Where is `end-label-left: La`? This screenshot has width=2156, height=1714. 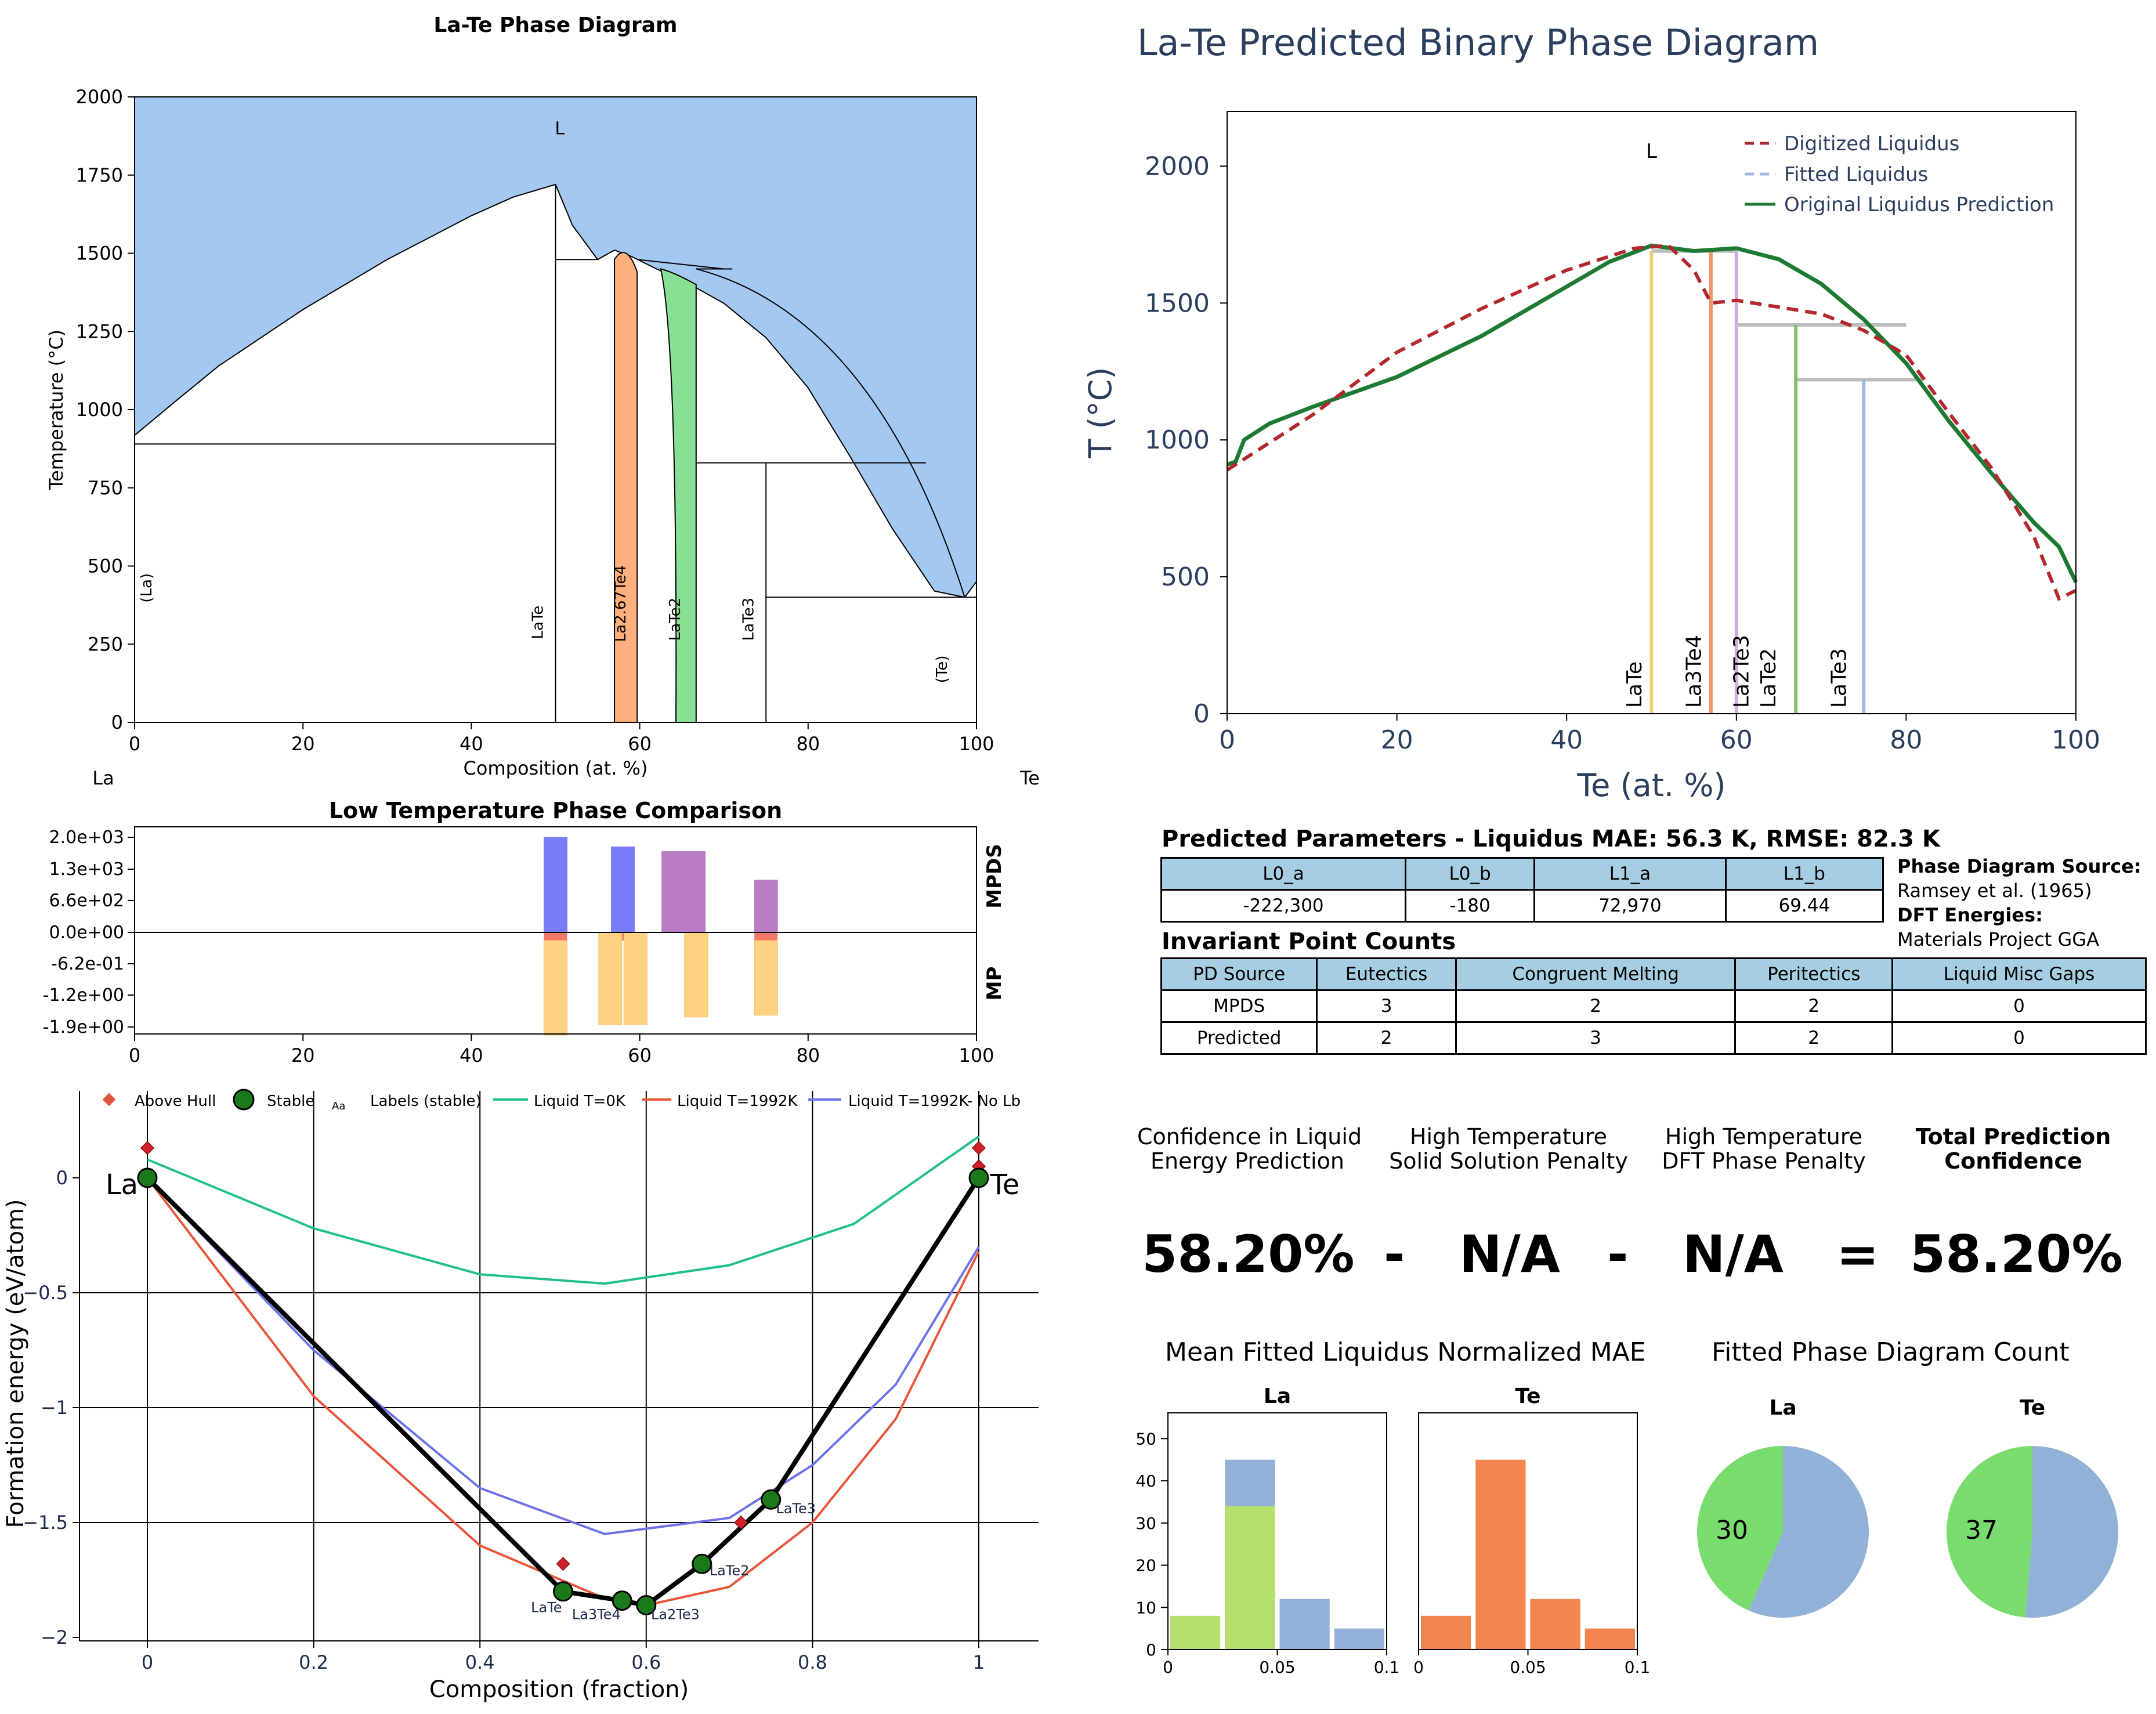 end-label-left: La is located at coordinates (122, 1185).